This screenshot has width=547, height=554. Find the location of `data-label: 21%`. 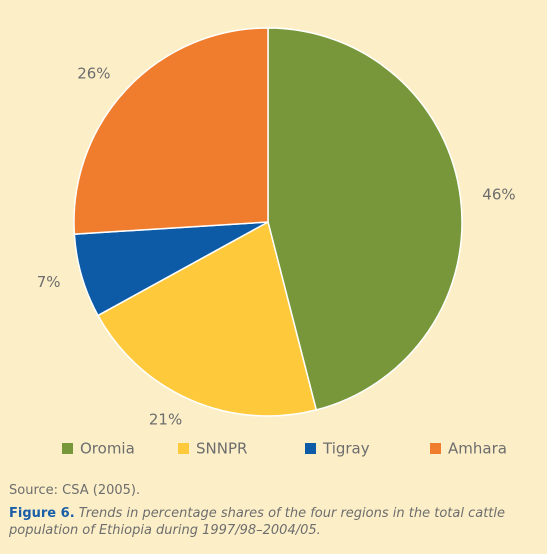

data-label: 21% is located at coordinates (165, 420).